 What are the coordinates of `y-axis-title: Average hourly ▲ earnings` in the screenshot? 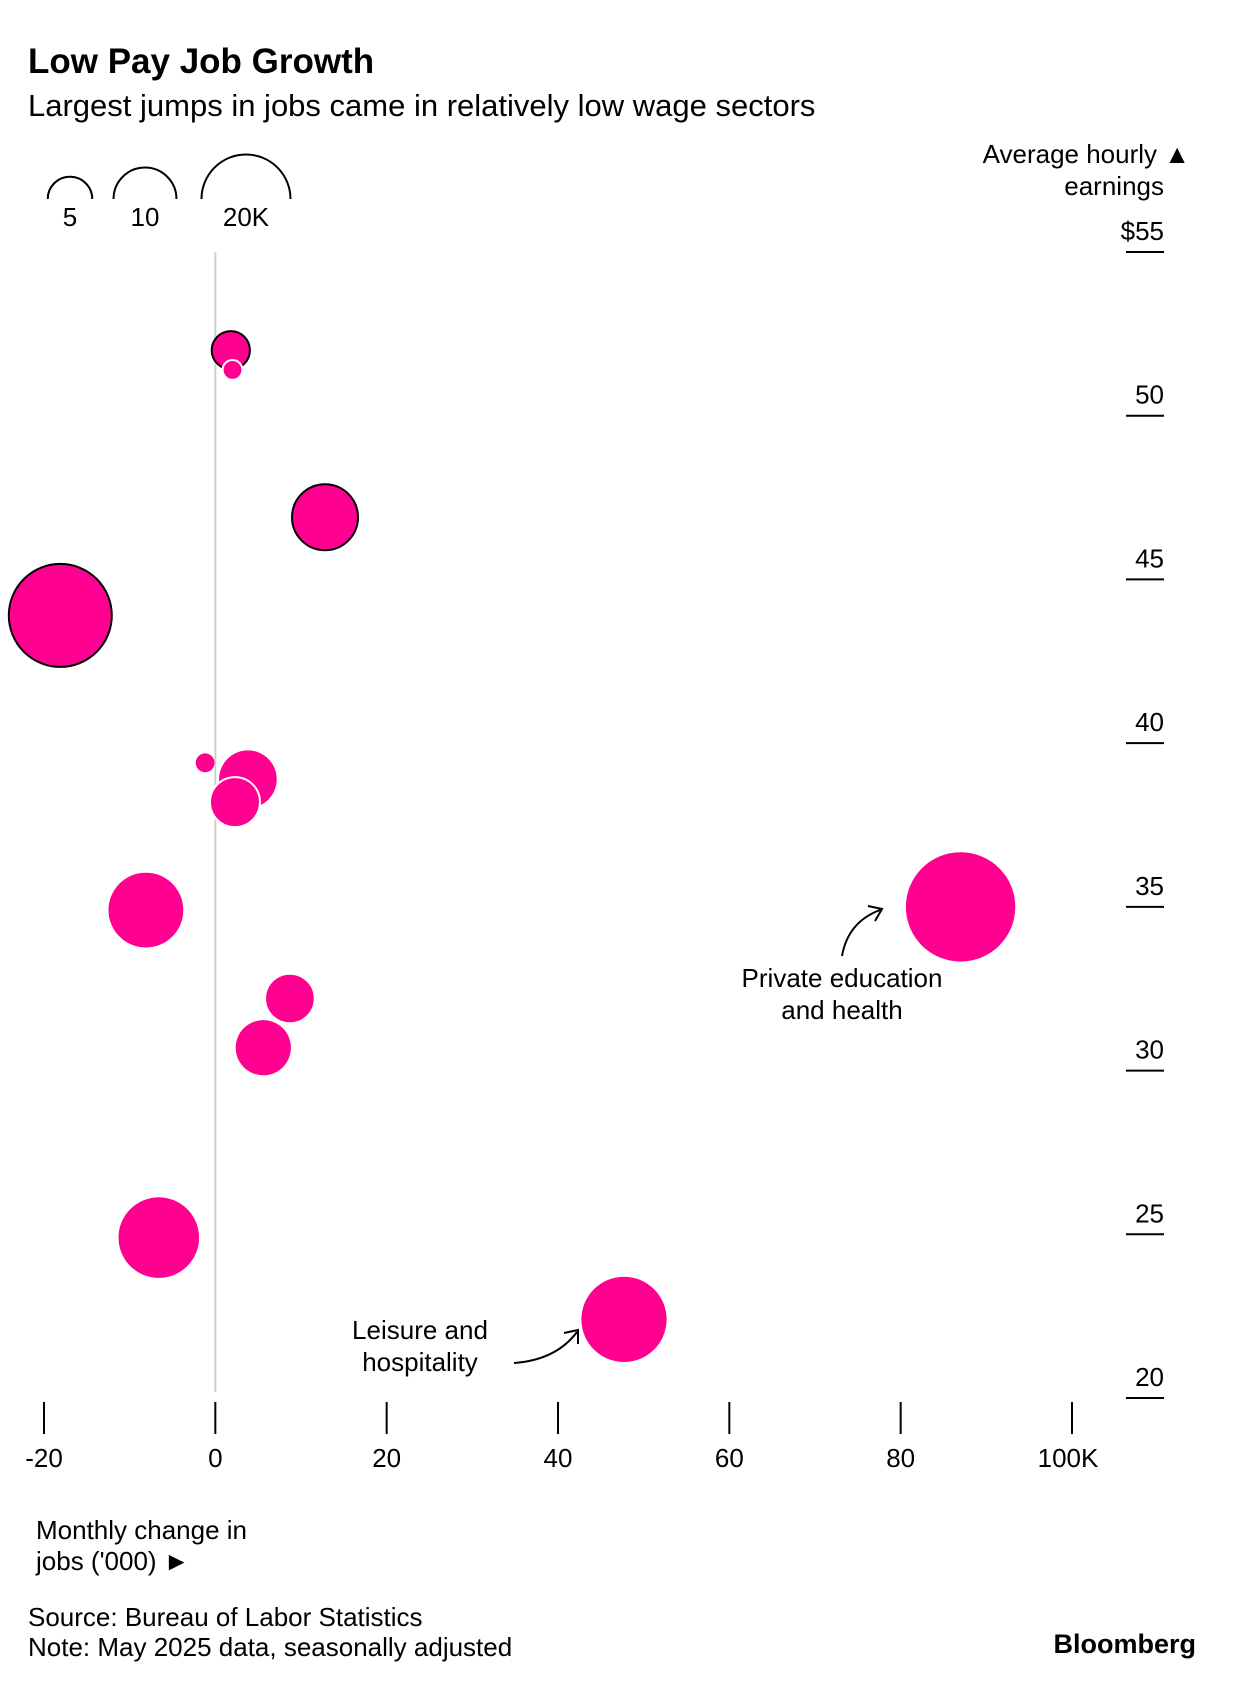 It's located at (1086, 170).